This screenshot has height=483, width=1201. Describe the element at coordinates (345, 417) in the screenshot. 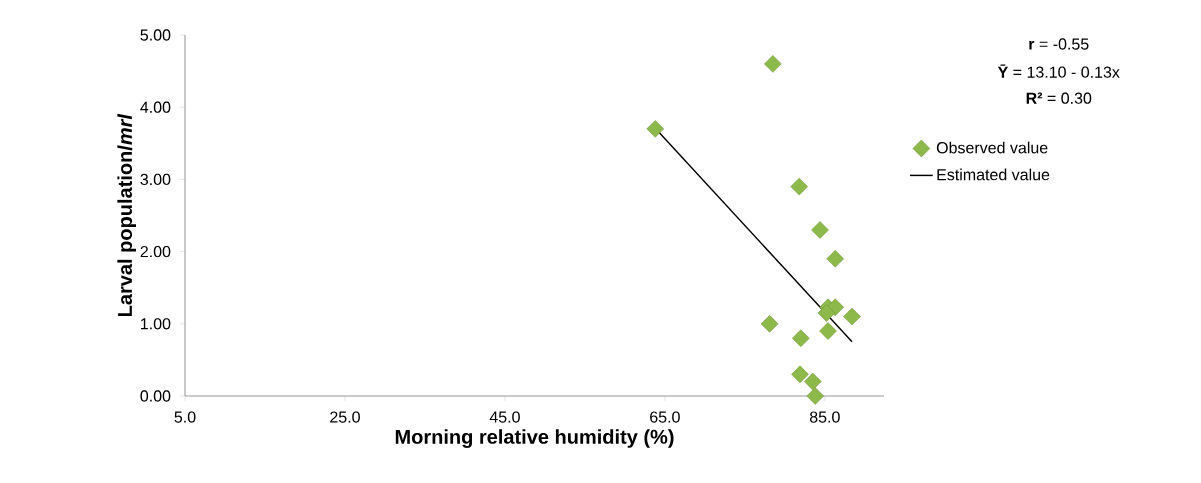

I see `x-tick-label: 25.0` at that location.